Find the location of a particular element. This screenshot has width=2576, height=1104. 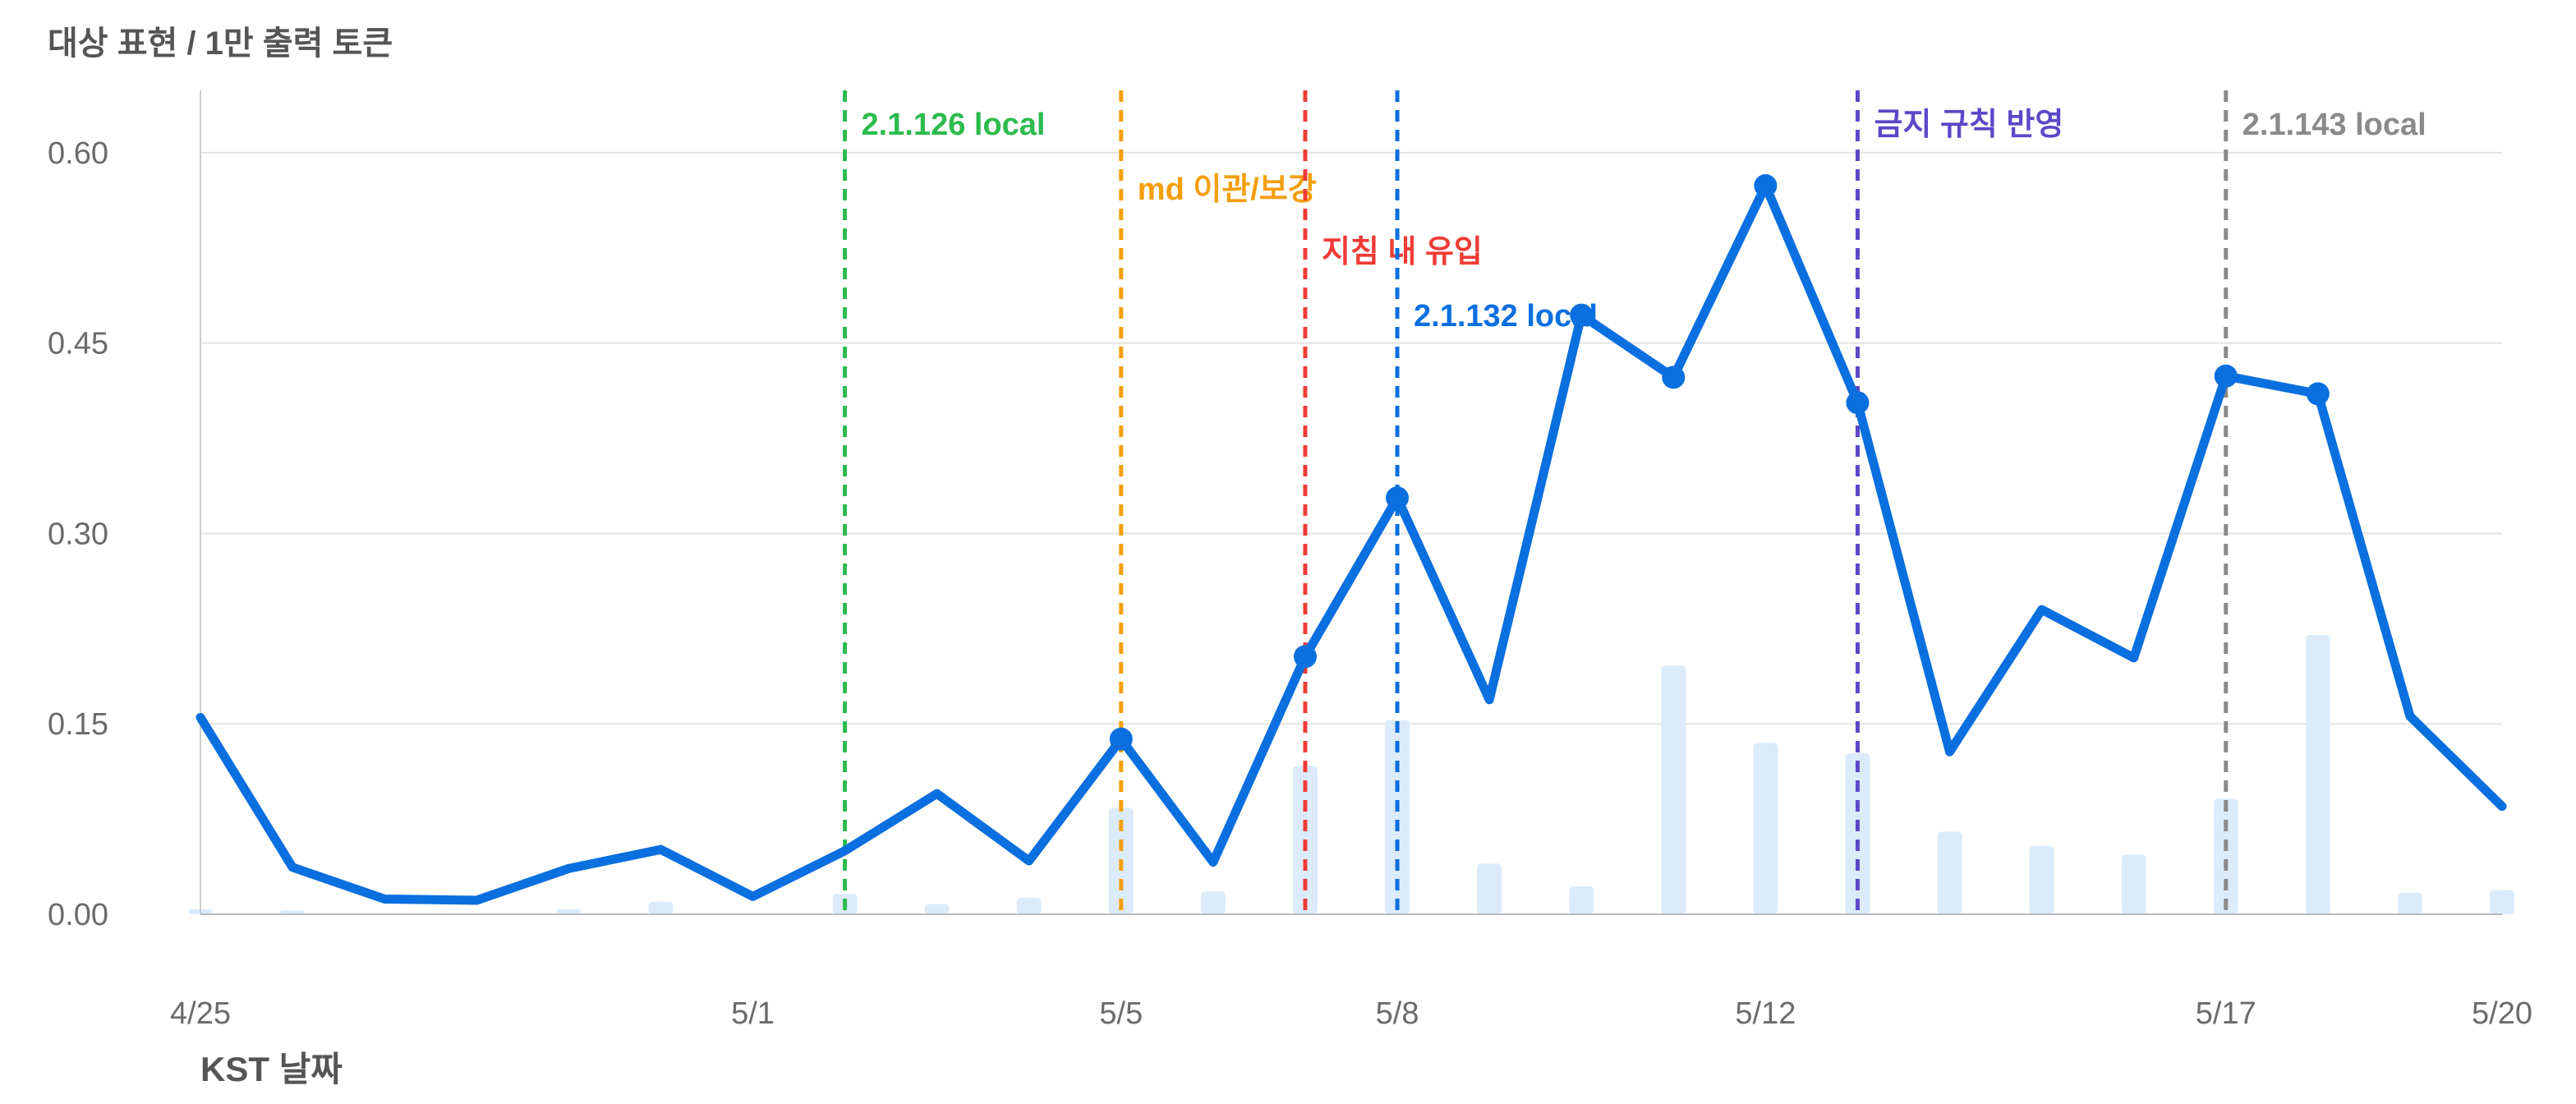

annotation-label: 2.1.126 local is located at coordinates (954, 125).